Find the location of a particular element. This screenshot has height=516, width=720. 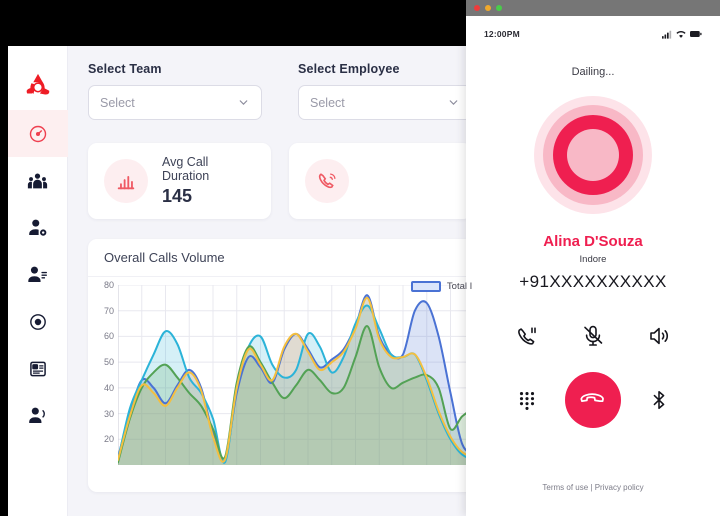

y-axis-tick: 40 is located at coordinates (108, 387).